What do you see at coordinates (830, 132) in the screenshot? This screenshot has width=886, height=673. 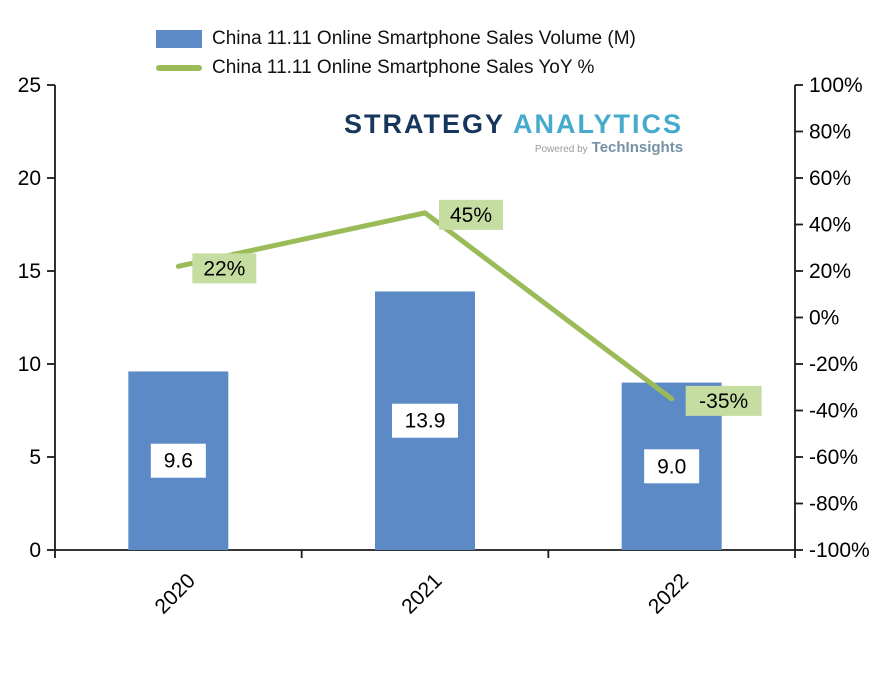 I see `right-axis-tick-label: 80%` at bounding box center [830, 132].